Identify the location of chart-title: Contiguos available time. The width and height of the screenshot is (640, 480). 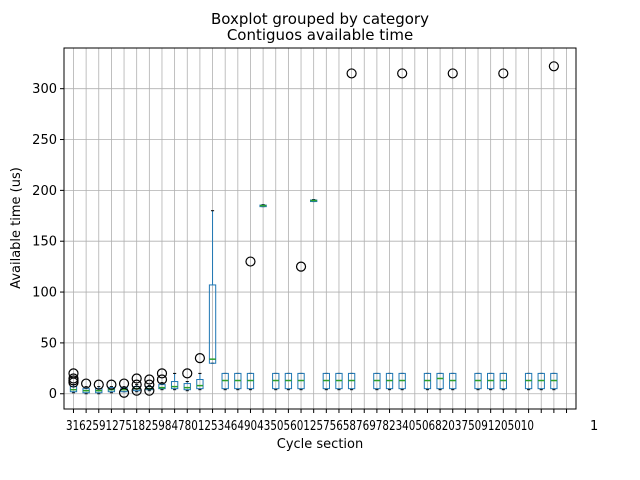
(320, 35).